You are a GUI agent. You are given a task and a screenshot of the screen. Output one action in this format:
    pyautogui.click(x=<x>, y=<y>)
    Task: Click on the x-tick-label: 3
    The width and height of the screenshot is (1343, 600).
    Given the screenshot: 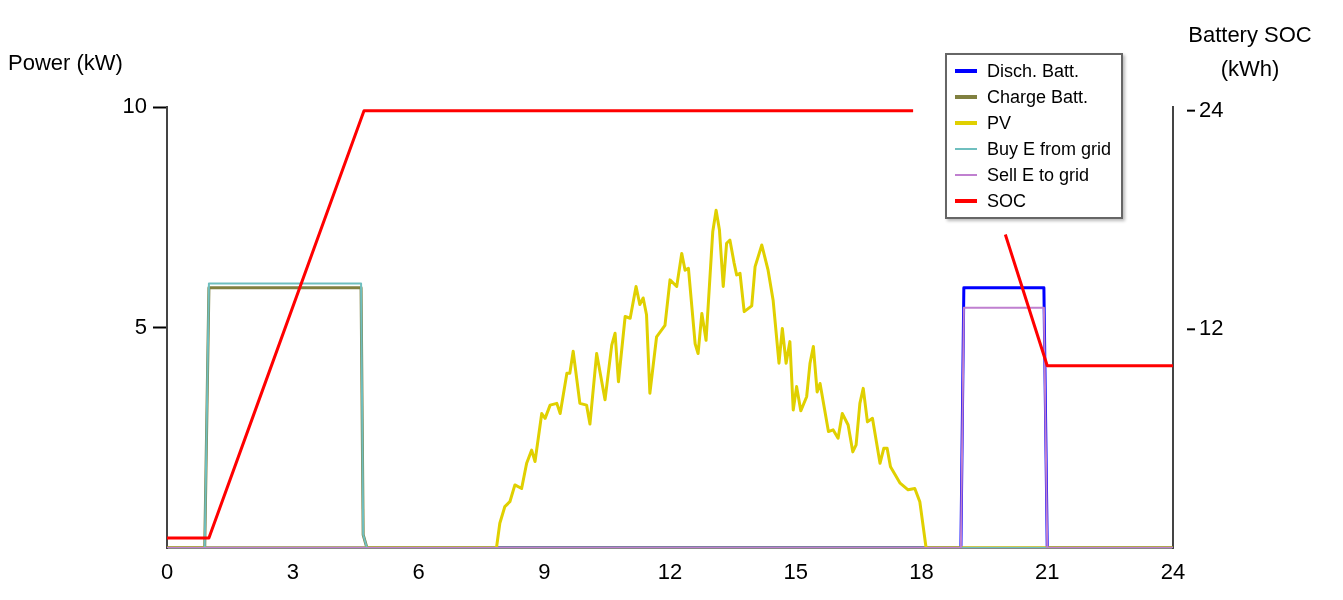 What is the action you would take?
    pyautogui.click(x=292, y=572)
    